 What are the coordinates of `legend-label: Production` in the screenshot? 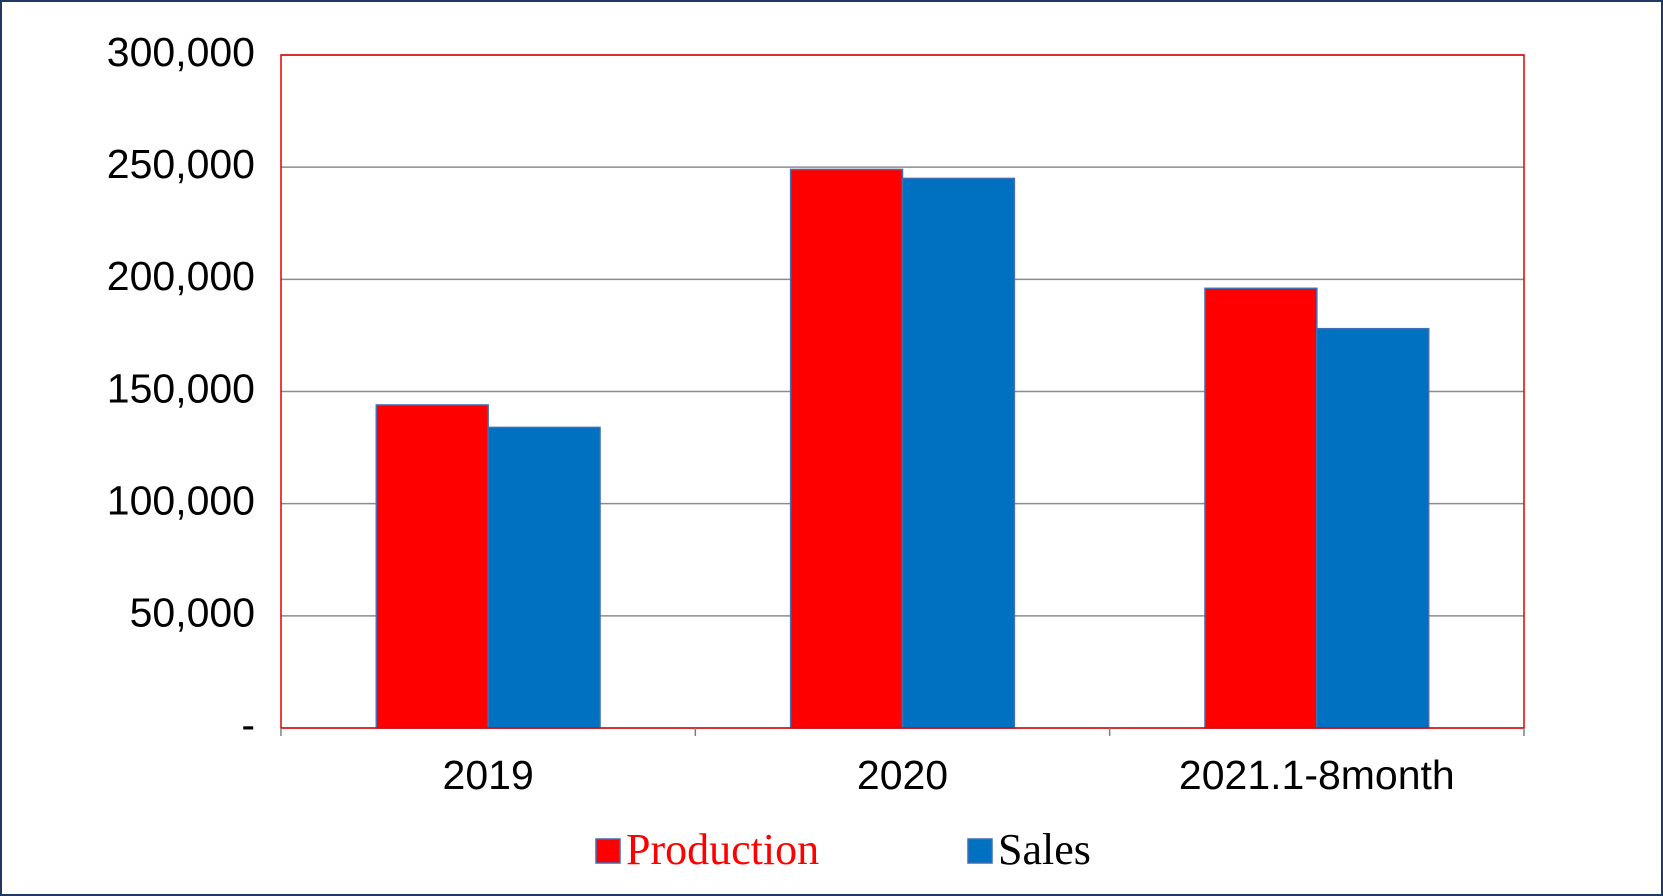 It's located at (722, 849).